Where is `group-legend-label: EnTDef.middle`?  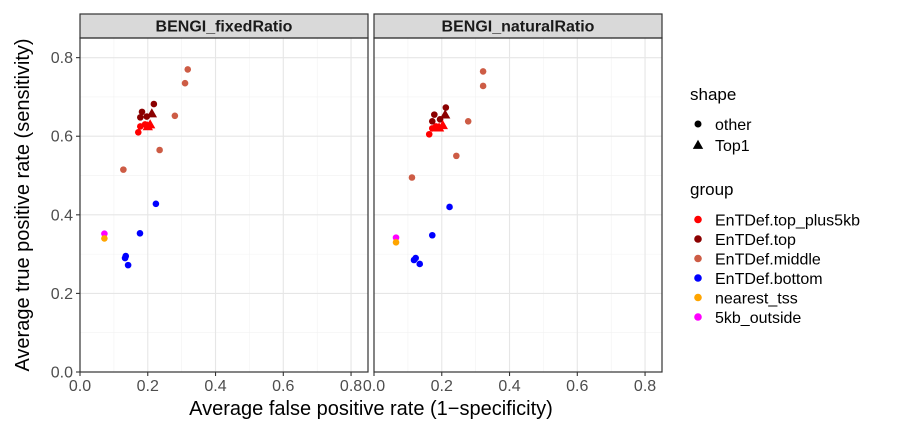
group-legend-label: EnTDef.middle is located at coordinates (768, 260).